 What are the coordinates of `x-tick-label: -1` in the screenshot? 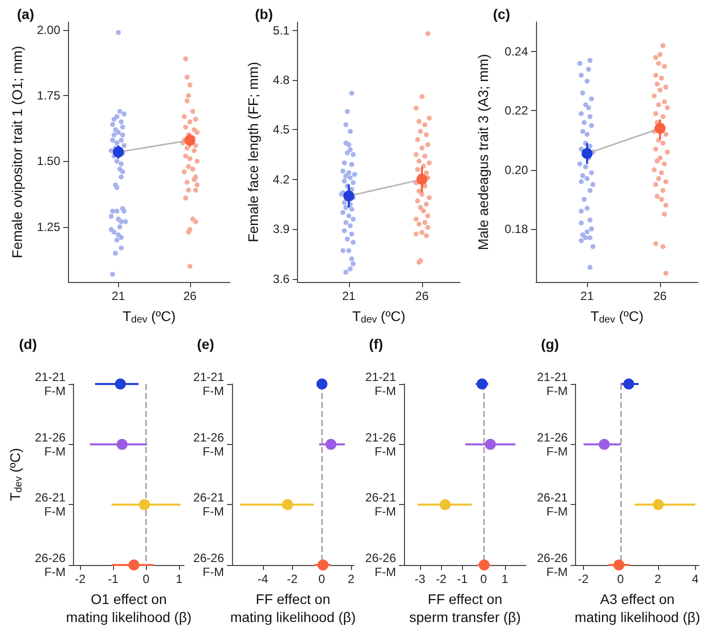 It's located at (462, 579).